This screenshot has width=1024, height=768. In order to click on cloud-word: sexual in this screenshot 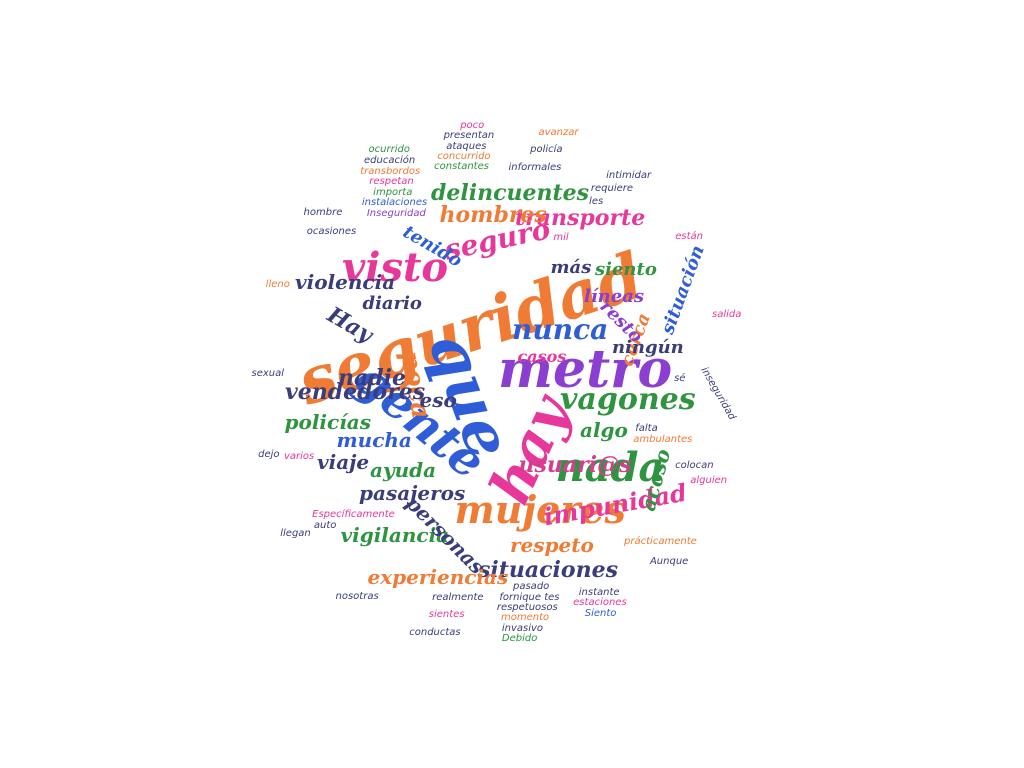, I will do `click(268, 374)`.